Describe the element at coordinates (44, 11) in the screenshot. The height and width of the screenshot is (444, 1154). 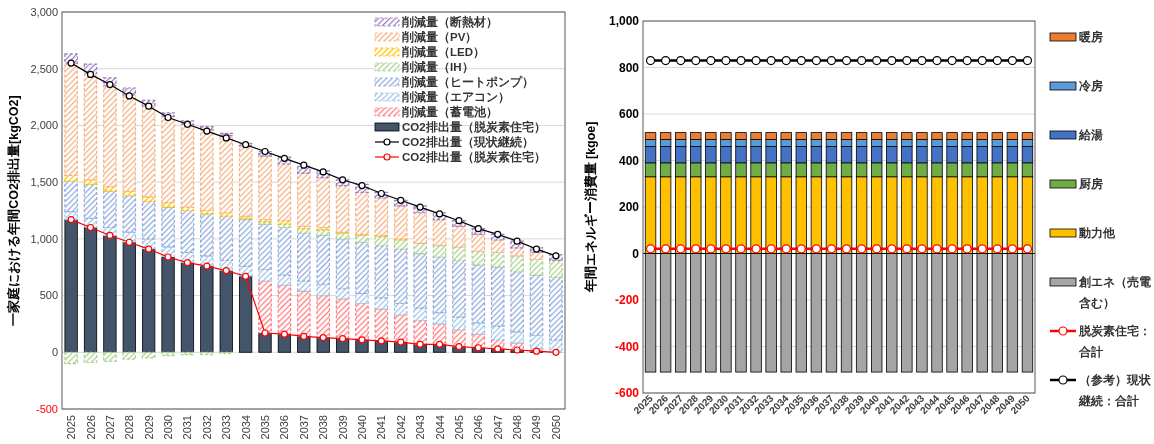
I see `y-tick-label: 3,000` at that location.